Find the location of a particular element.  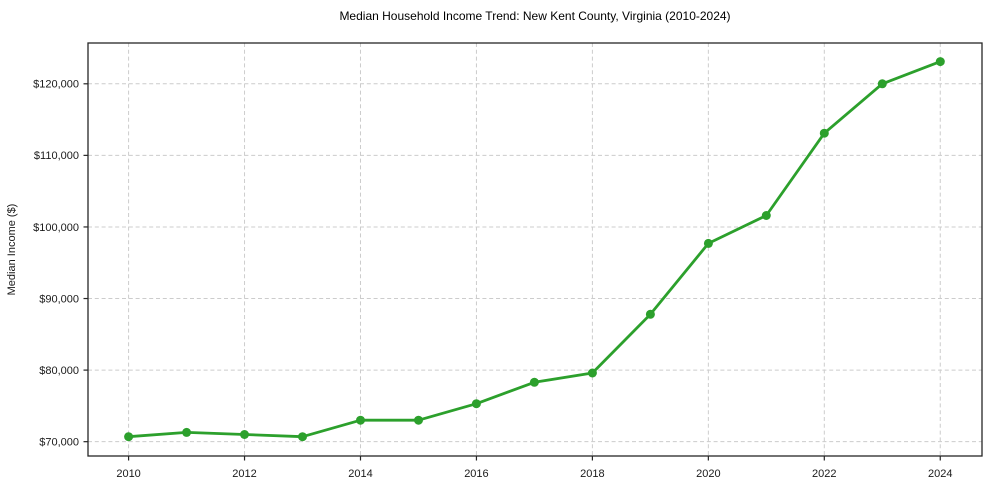

y-axis-title: Median Income ($) is located at coordinates (12, 250).